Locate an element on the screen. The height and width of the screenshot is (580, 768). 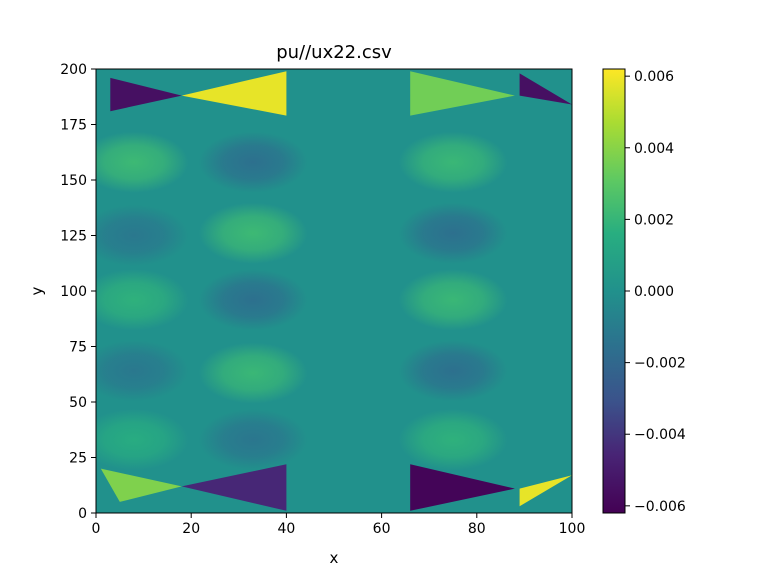
y-tick-label: 100 is located at coordinates (73, 292).